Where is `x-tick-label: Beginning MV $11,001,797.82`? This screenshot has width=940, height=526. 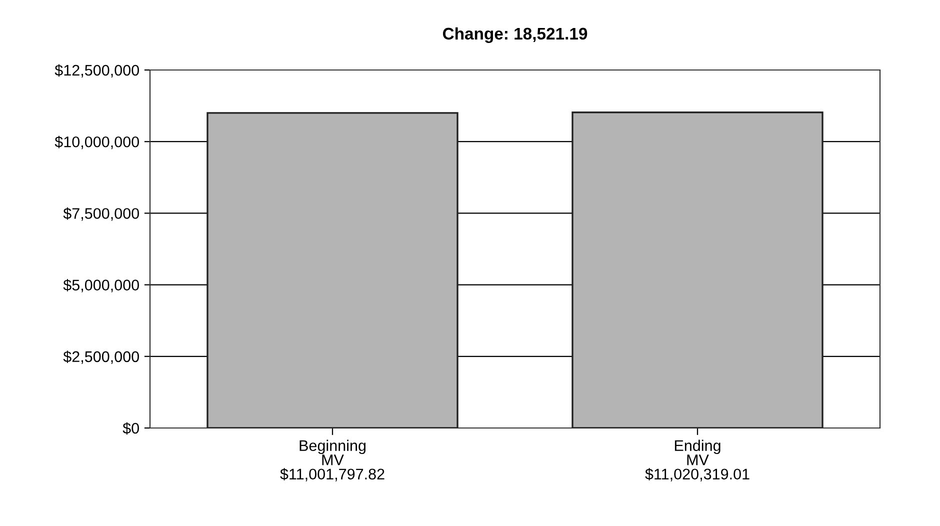 x-tick-label: Beginning MV $11,001,797.82 is located at coordinates (332, 461).